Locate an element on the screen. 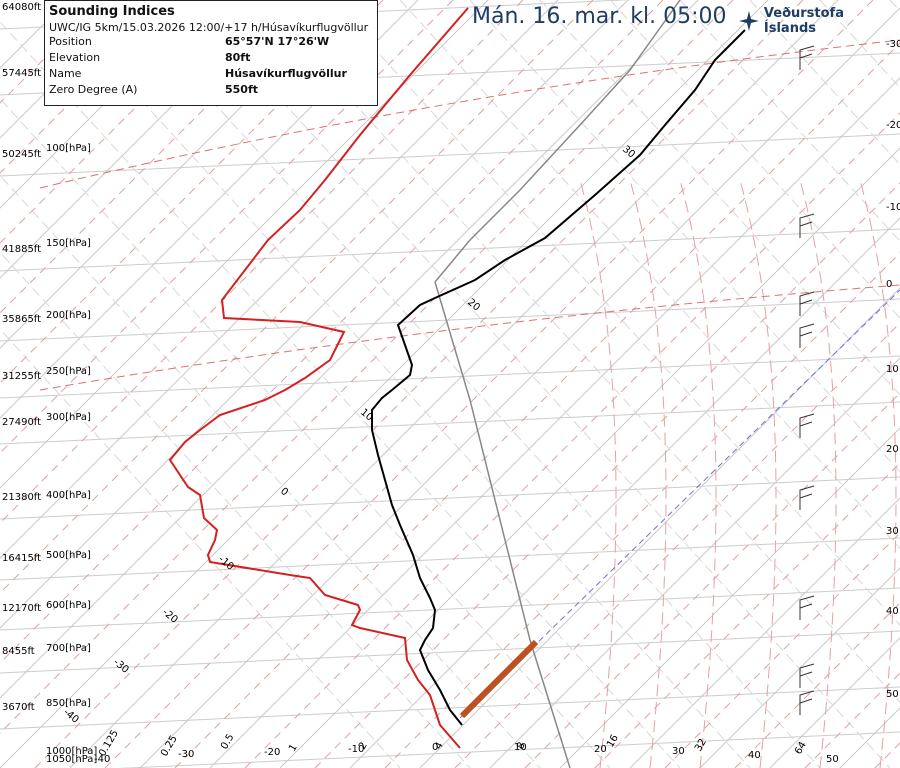 This screenshot has width=900, height=768. altitude-label: 27490ft is located at coordinates (21, 422).